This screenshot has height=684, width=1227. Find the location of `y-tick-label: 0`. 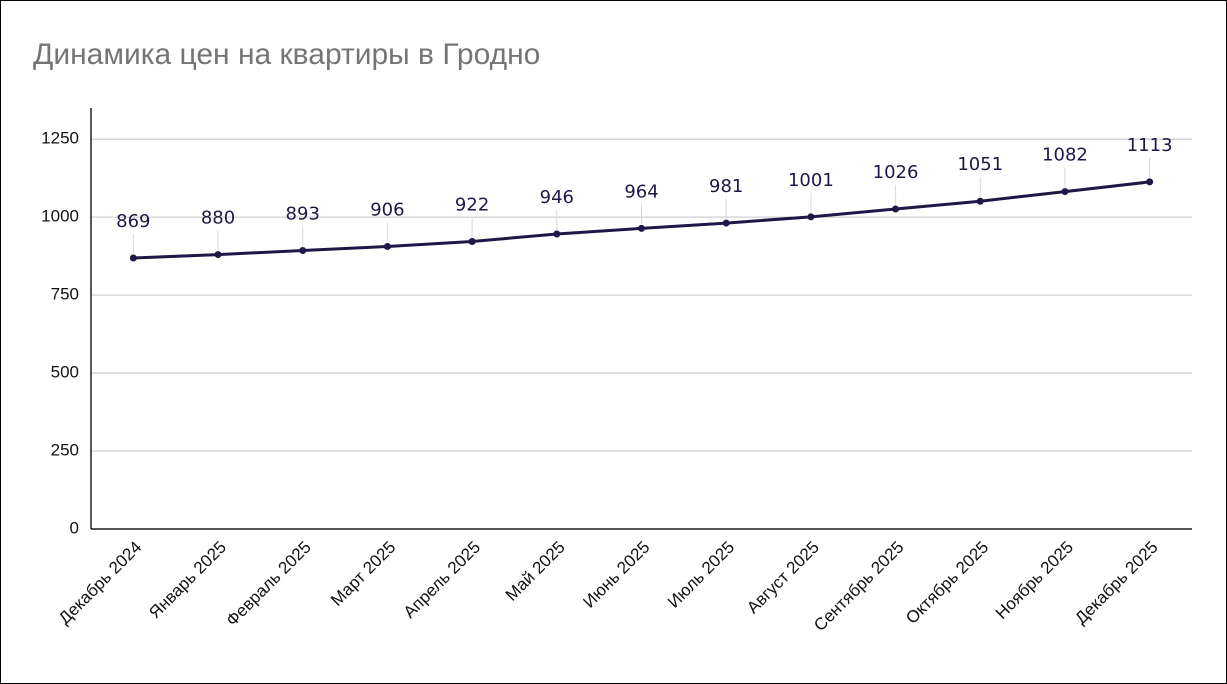

y-tick-label: 0 is located at coordinates (74, 527).